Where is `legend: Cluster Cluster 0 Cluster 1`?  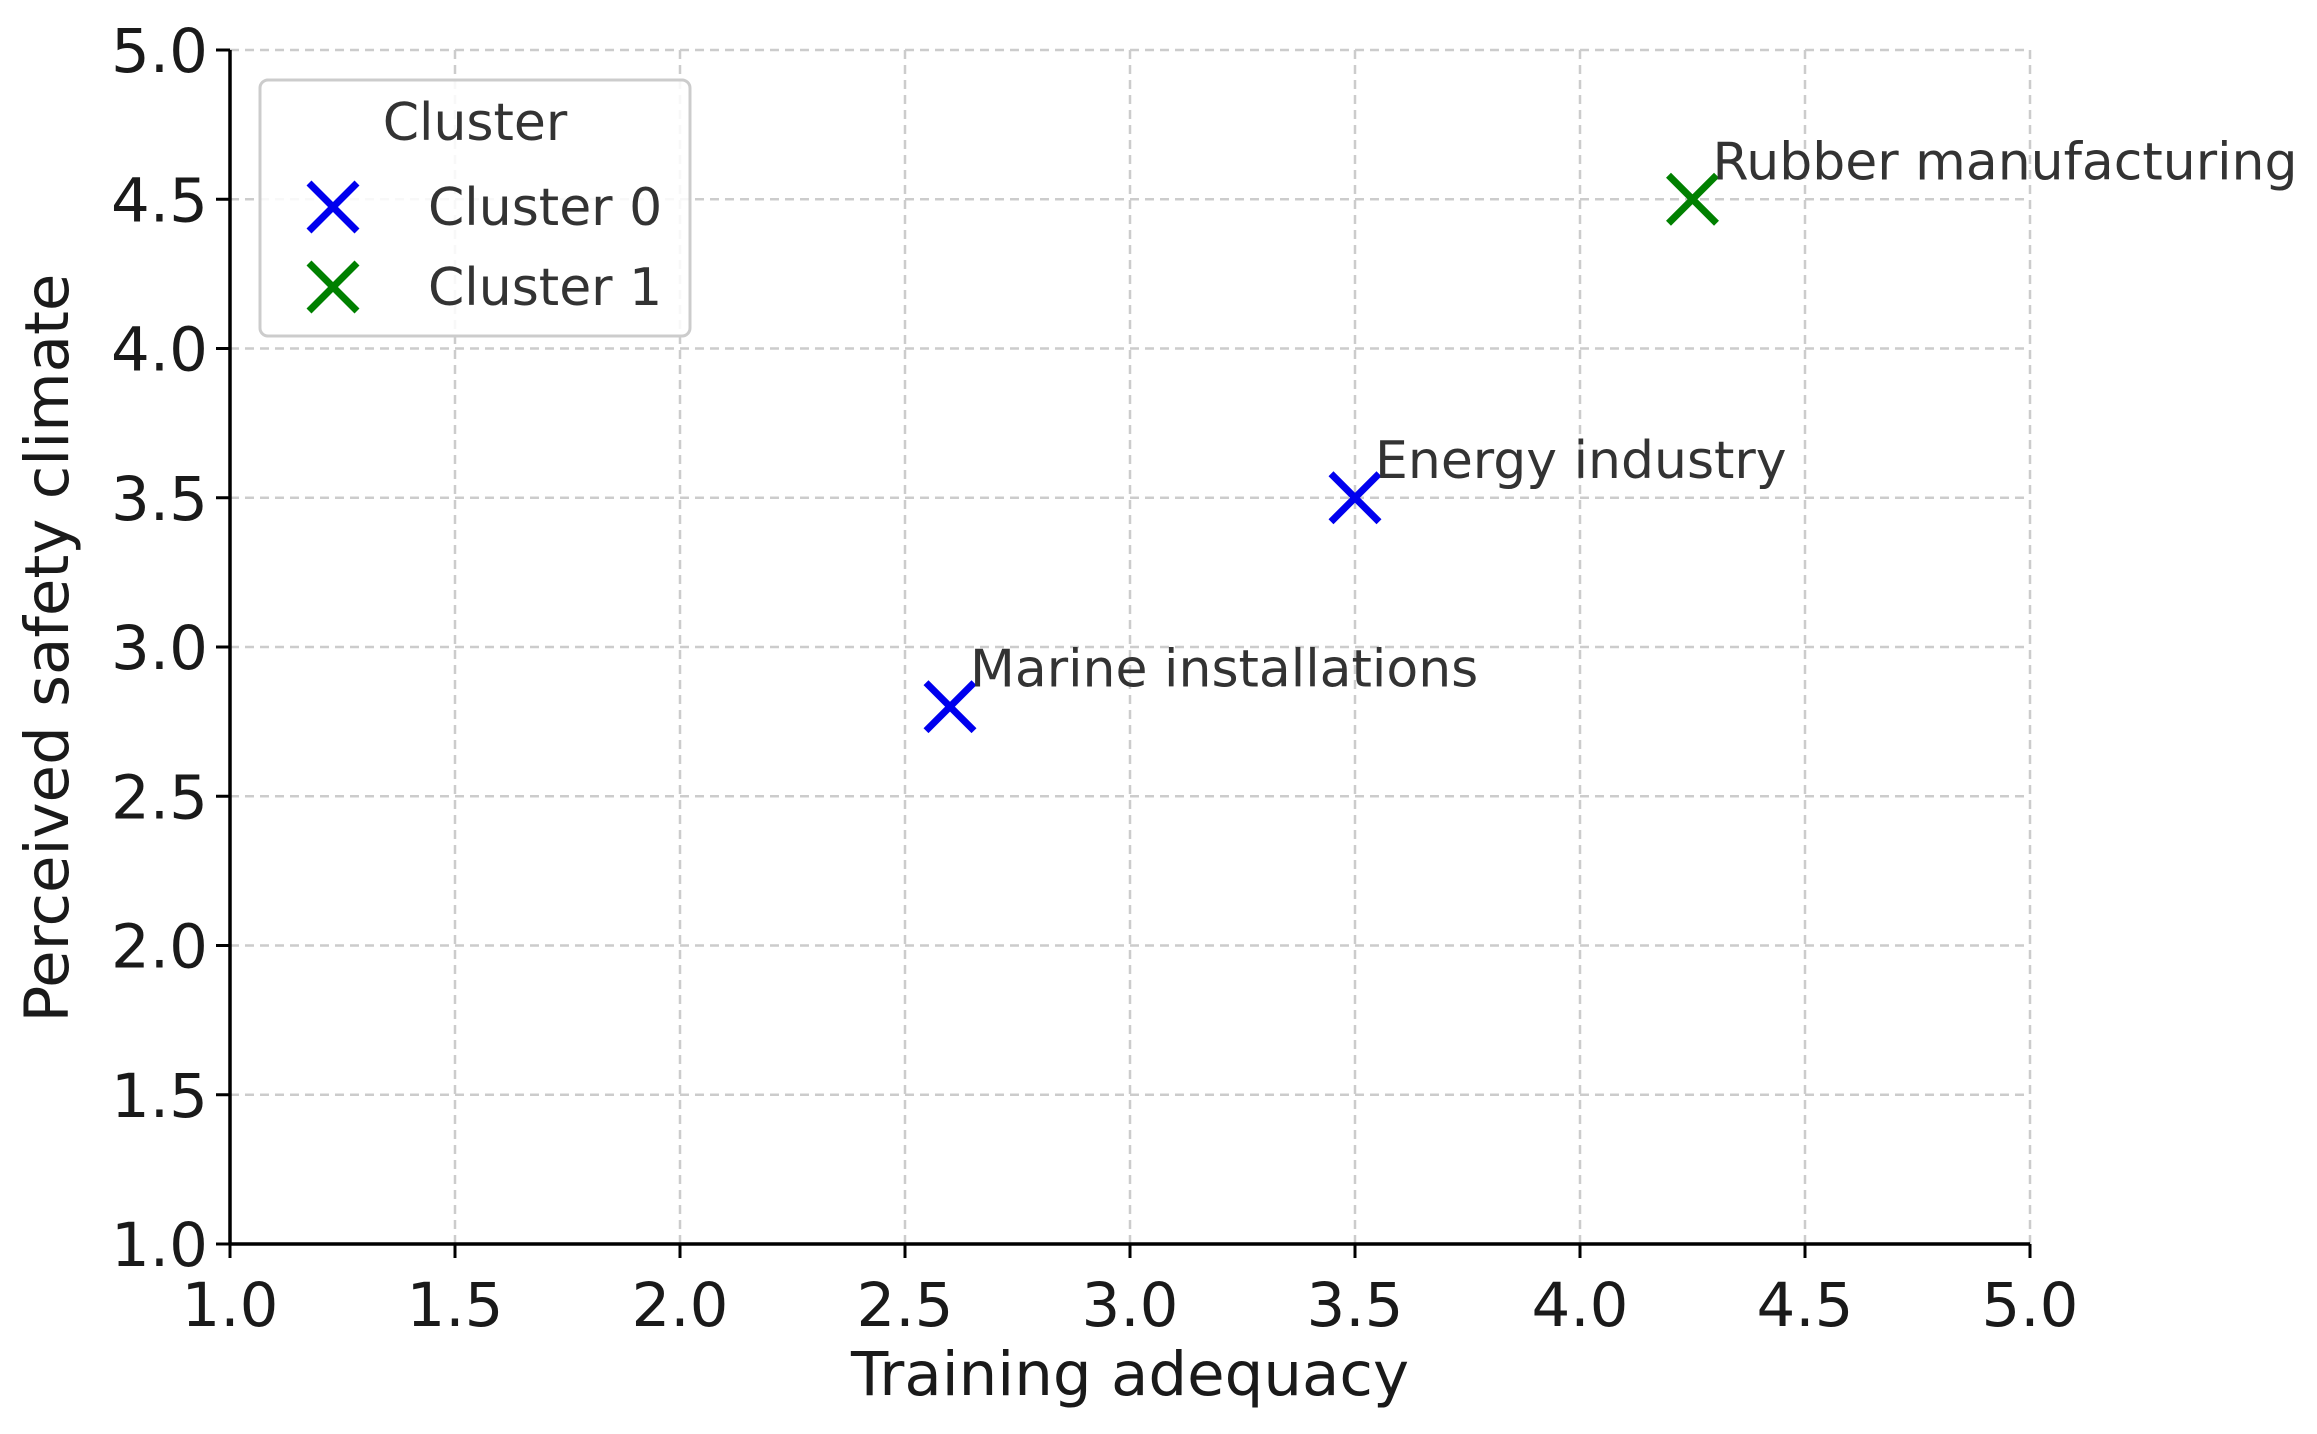 legend: Cluster Cluster 0 Cluster 1 is located at coordinates (475, 208).